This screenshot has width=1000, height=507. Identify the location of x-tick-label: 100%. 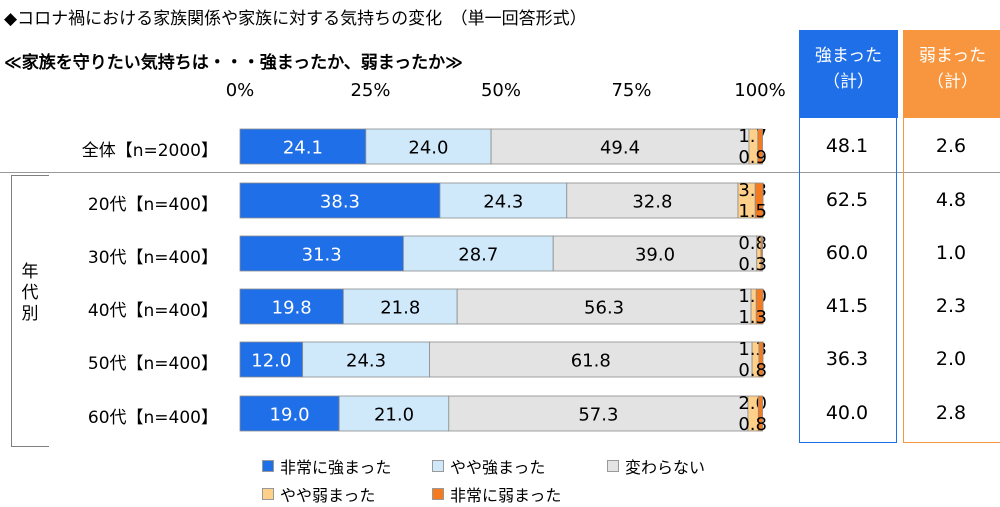
(760, 90).